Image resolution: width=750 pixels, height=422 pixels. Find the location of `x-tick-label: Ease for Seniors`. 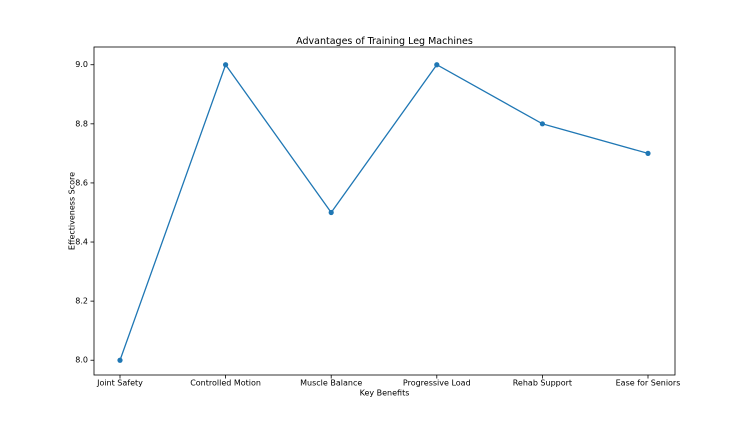

x-tick-label: Ease for Seniors is located at coordinates (648, 383).